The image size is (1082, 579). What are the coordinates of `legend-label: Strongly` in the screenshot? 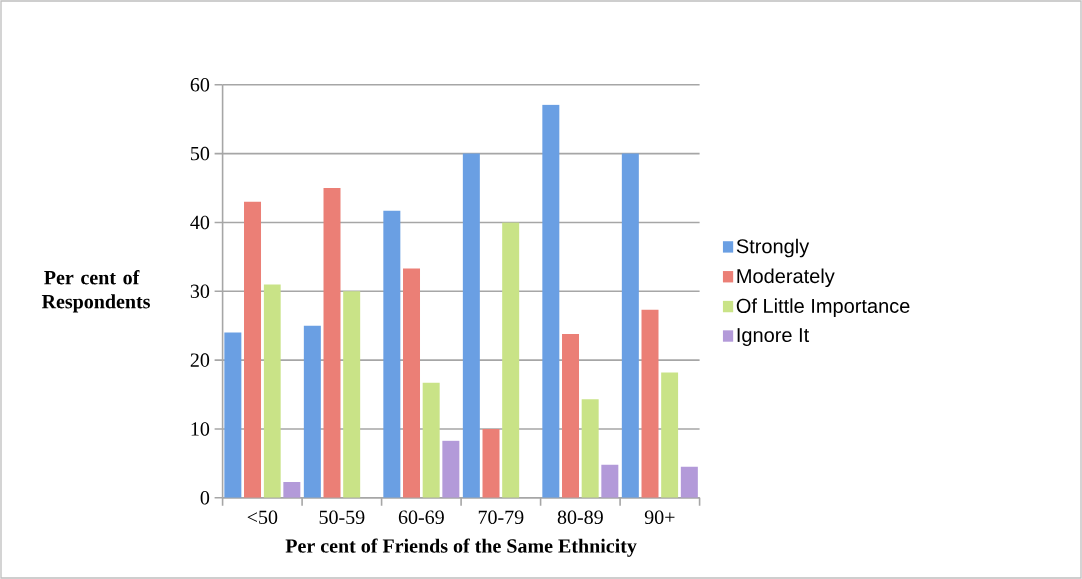 It's located at (773, 248).